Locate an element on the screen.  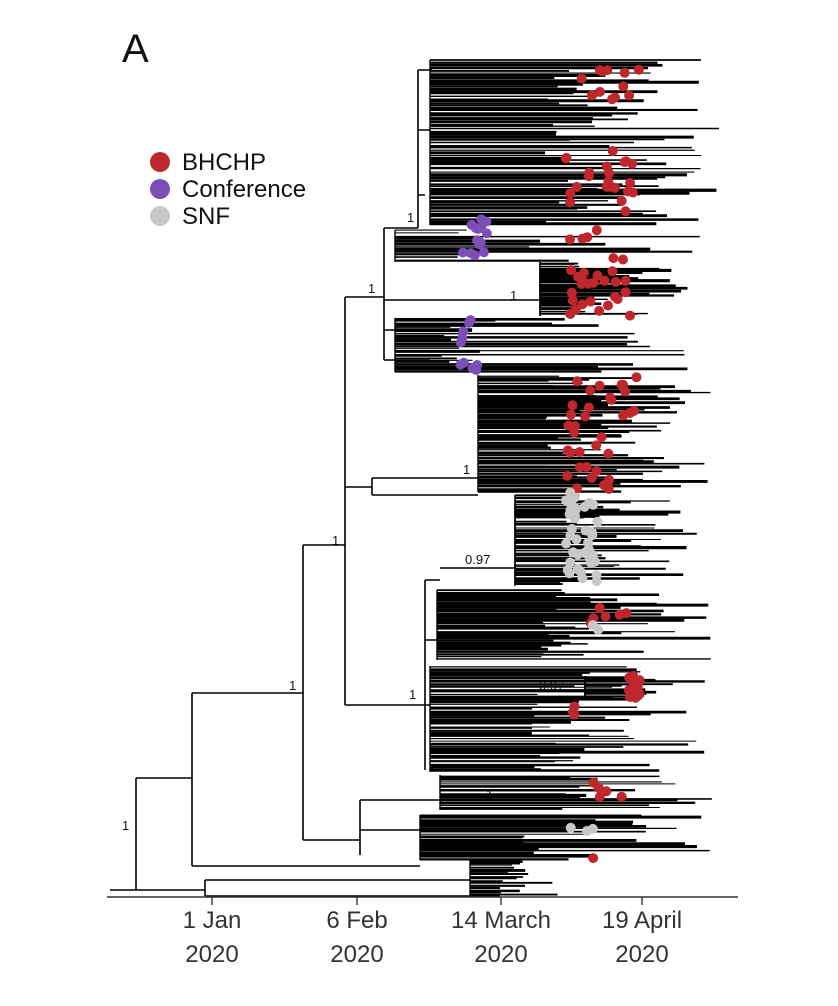
legend-item-conference: Conference is located at coordinates (228, 189).